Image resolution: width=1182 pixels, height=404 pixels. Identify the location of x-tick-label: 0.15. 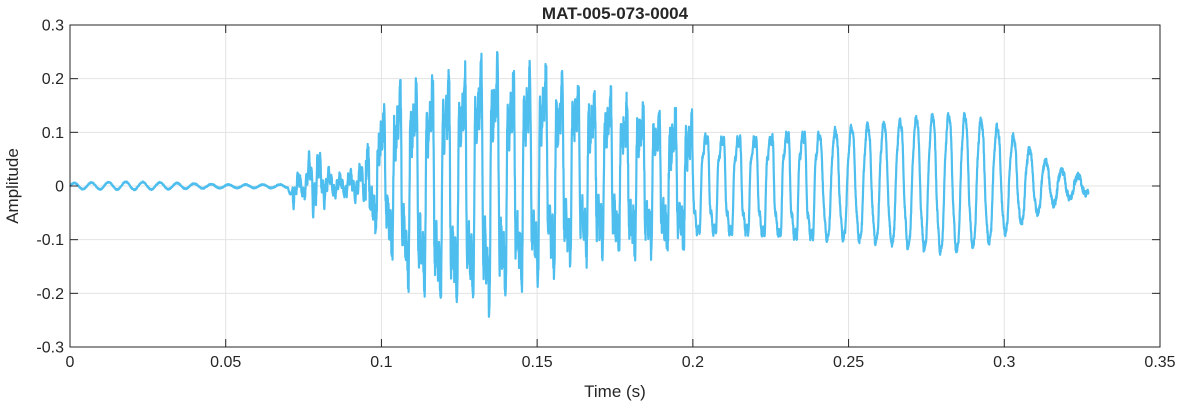
(537, 362).